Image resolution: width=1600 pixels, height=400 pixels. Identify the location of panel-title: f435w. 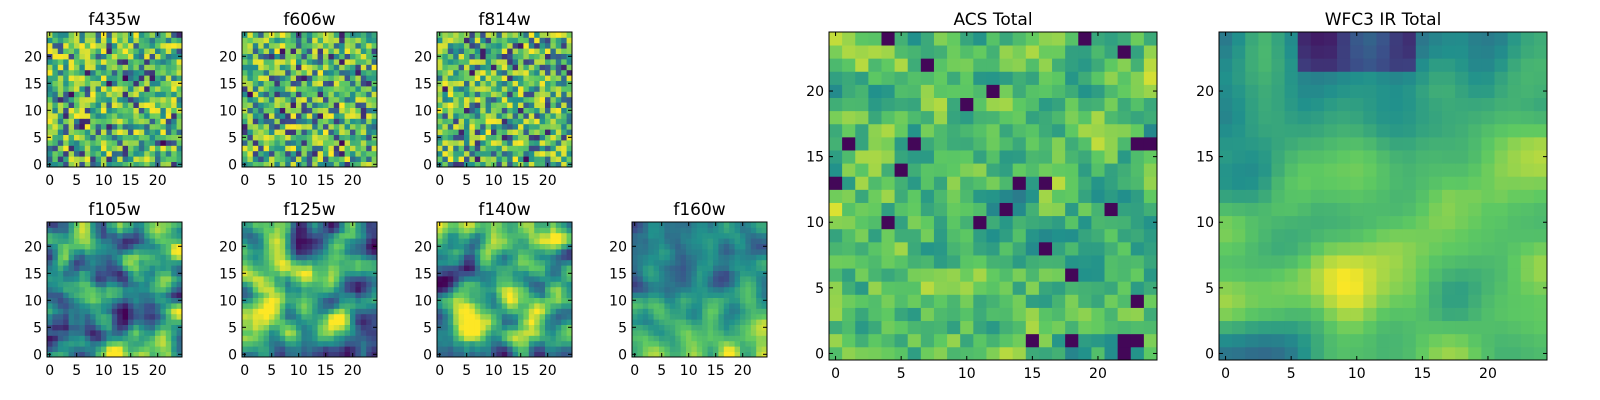
(114, 20).